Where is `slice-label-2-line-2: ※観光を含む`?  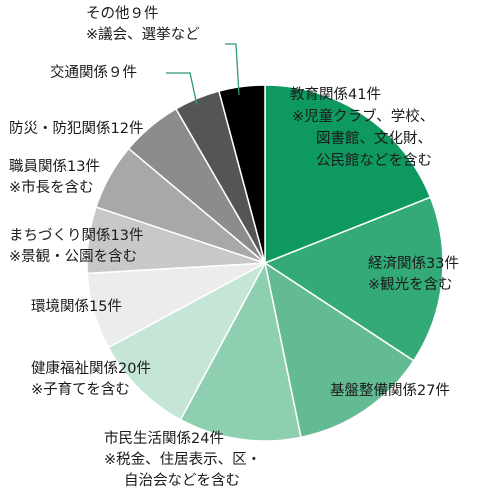 slice-label-2-line-2: ※観光を含む is located at coordinates (410, 284).